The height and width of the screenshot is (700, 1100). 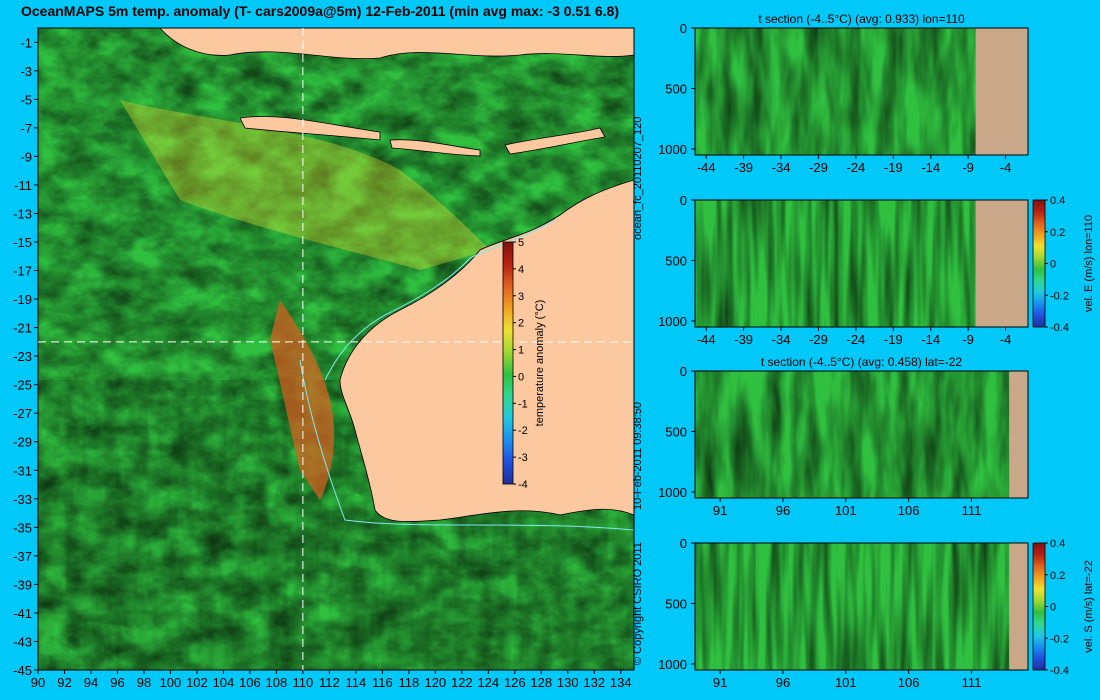 I want to click on map-y-tick-label: -13, so click(x=22, y=213).